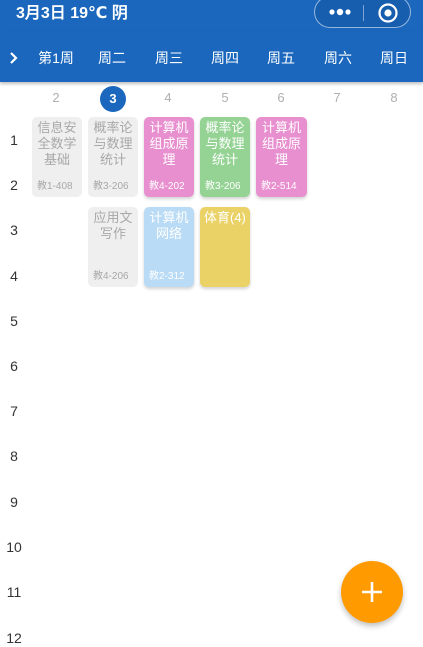  I want to click on mini-program-capsule, so click(362, 14).